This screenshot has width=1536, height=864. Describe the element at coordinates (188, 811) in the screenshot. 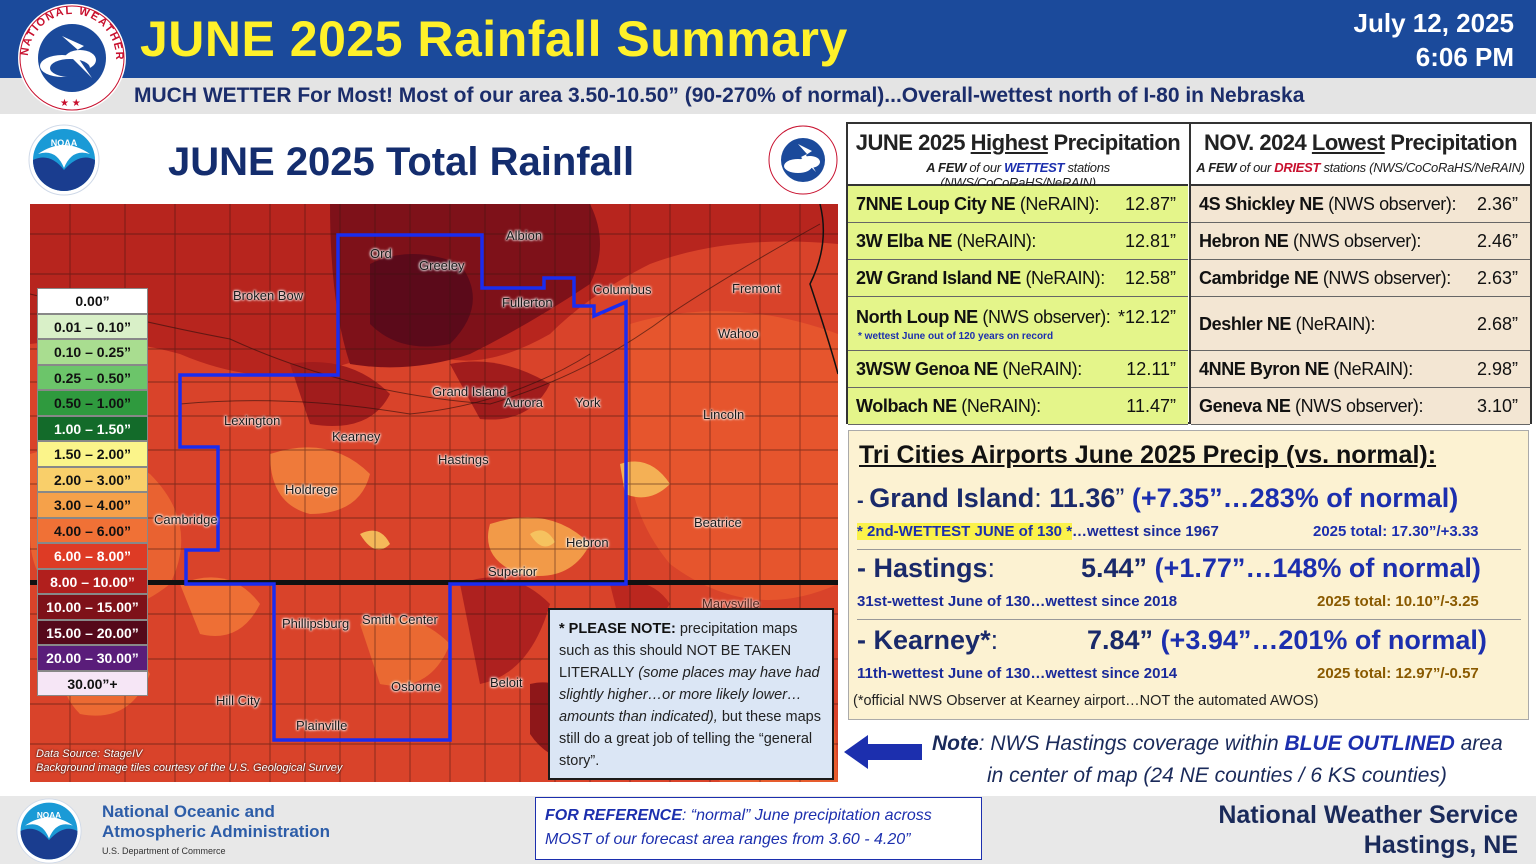

I see `noaa-name-line1: National Oceanic and` at that location.